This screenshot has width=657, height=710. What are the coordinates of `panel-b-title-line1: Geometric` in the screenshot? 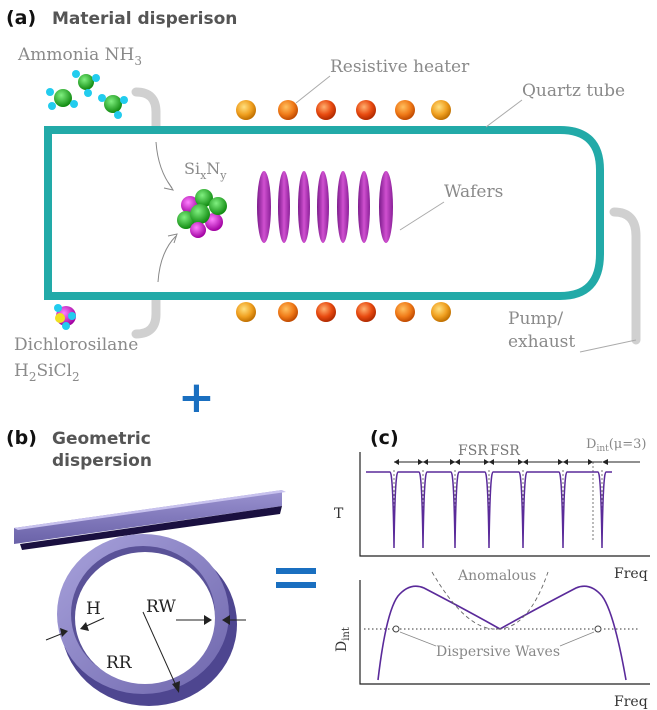 It's located at (101, 439).